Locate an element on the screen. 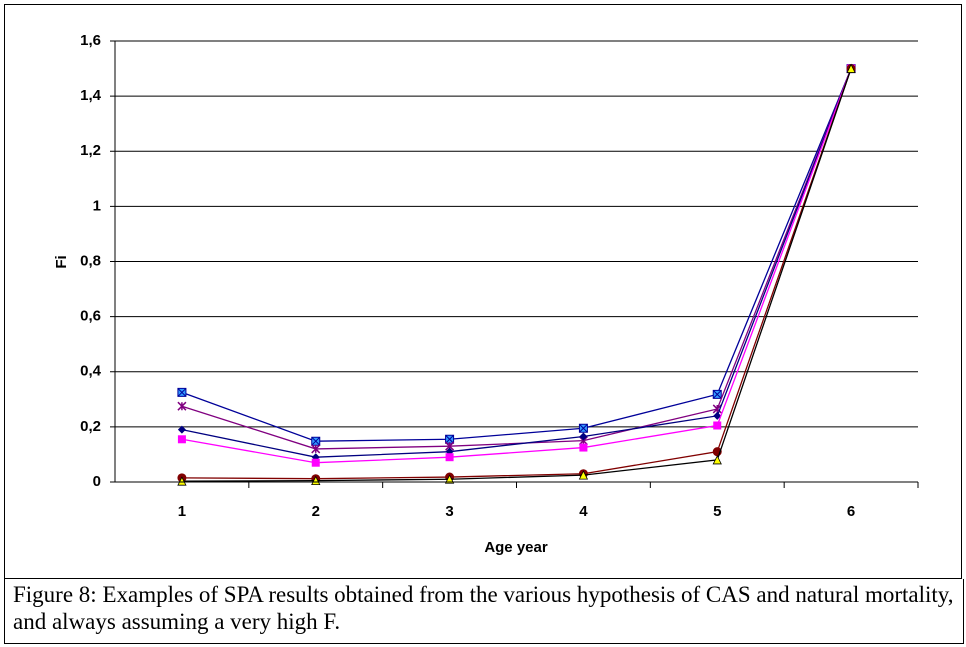  x-tick-label: 4 is located at coordinates (583, 511).